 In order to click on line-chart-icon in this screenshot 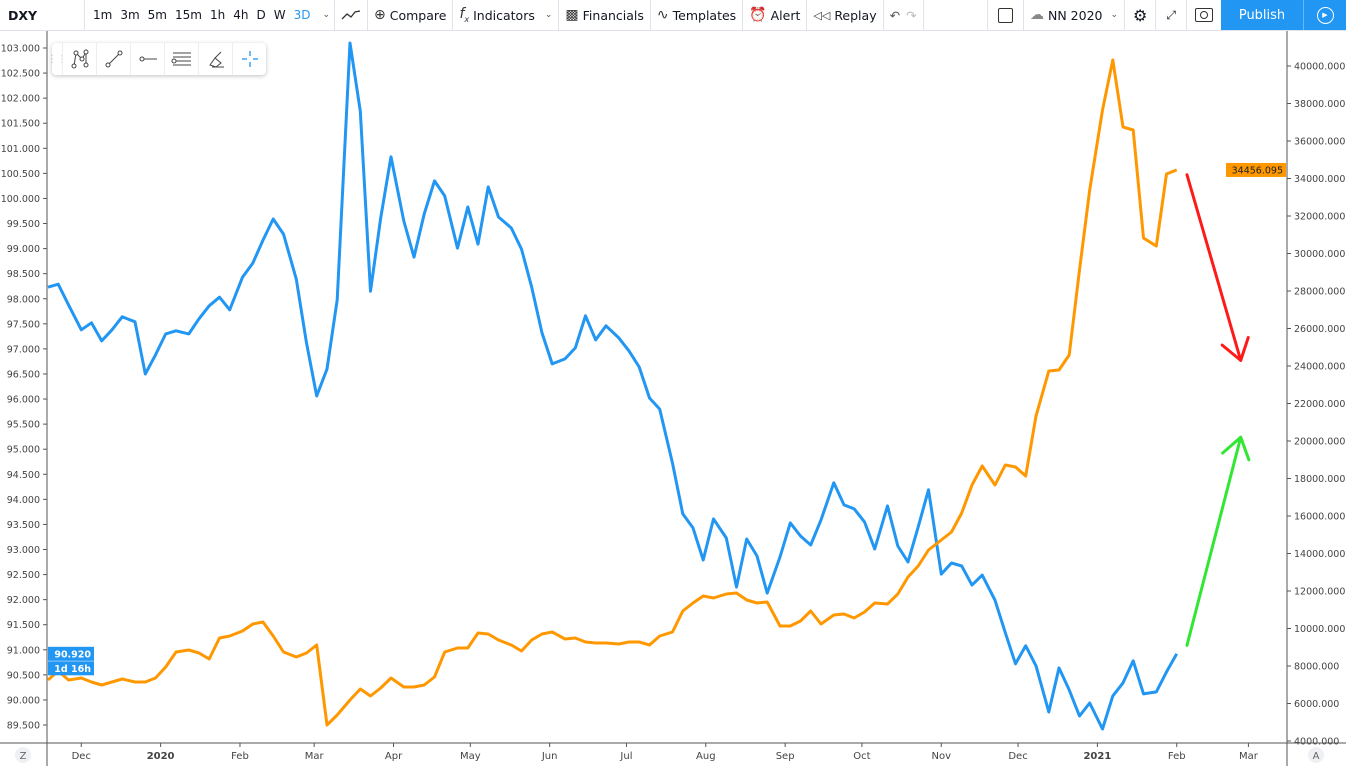, I will do `click(351, 15)`.